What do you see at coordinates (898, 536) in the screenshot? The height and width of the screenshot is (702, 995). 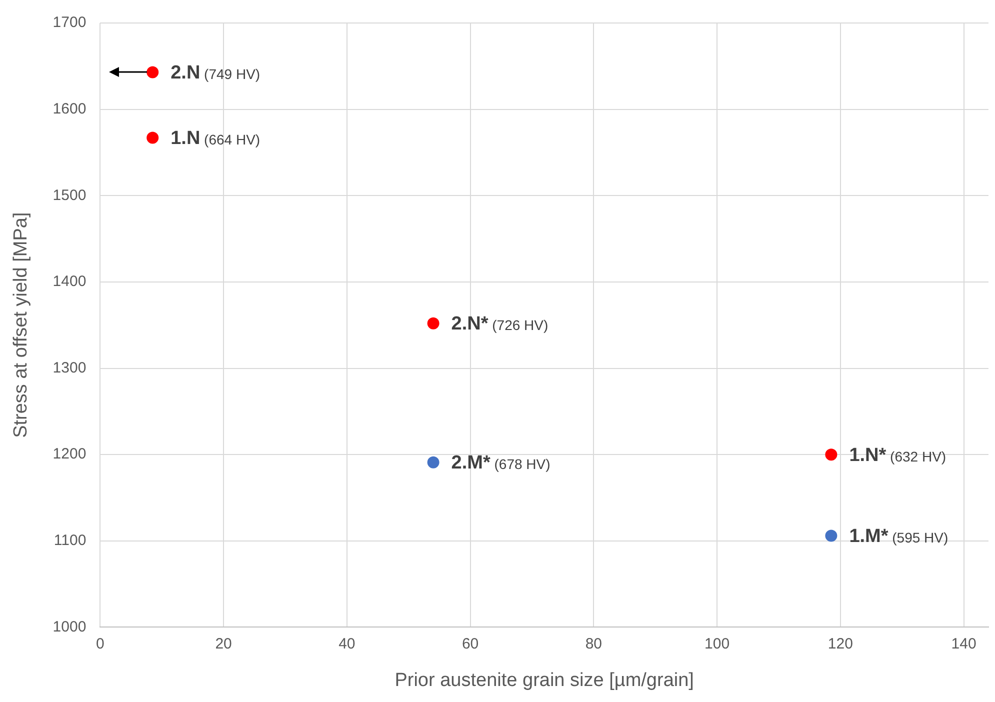 I see `annotation: 1.M* (595 HV)` at bounding box center [898, 536].